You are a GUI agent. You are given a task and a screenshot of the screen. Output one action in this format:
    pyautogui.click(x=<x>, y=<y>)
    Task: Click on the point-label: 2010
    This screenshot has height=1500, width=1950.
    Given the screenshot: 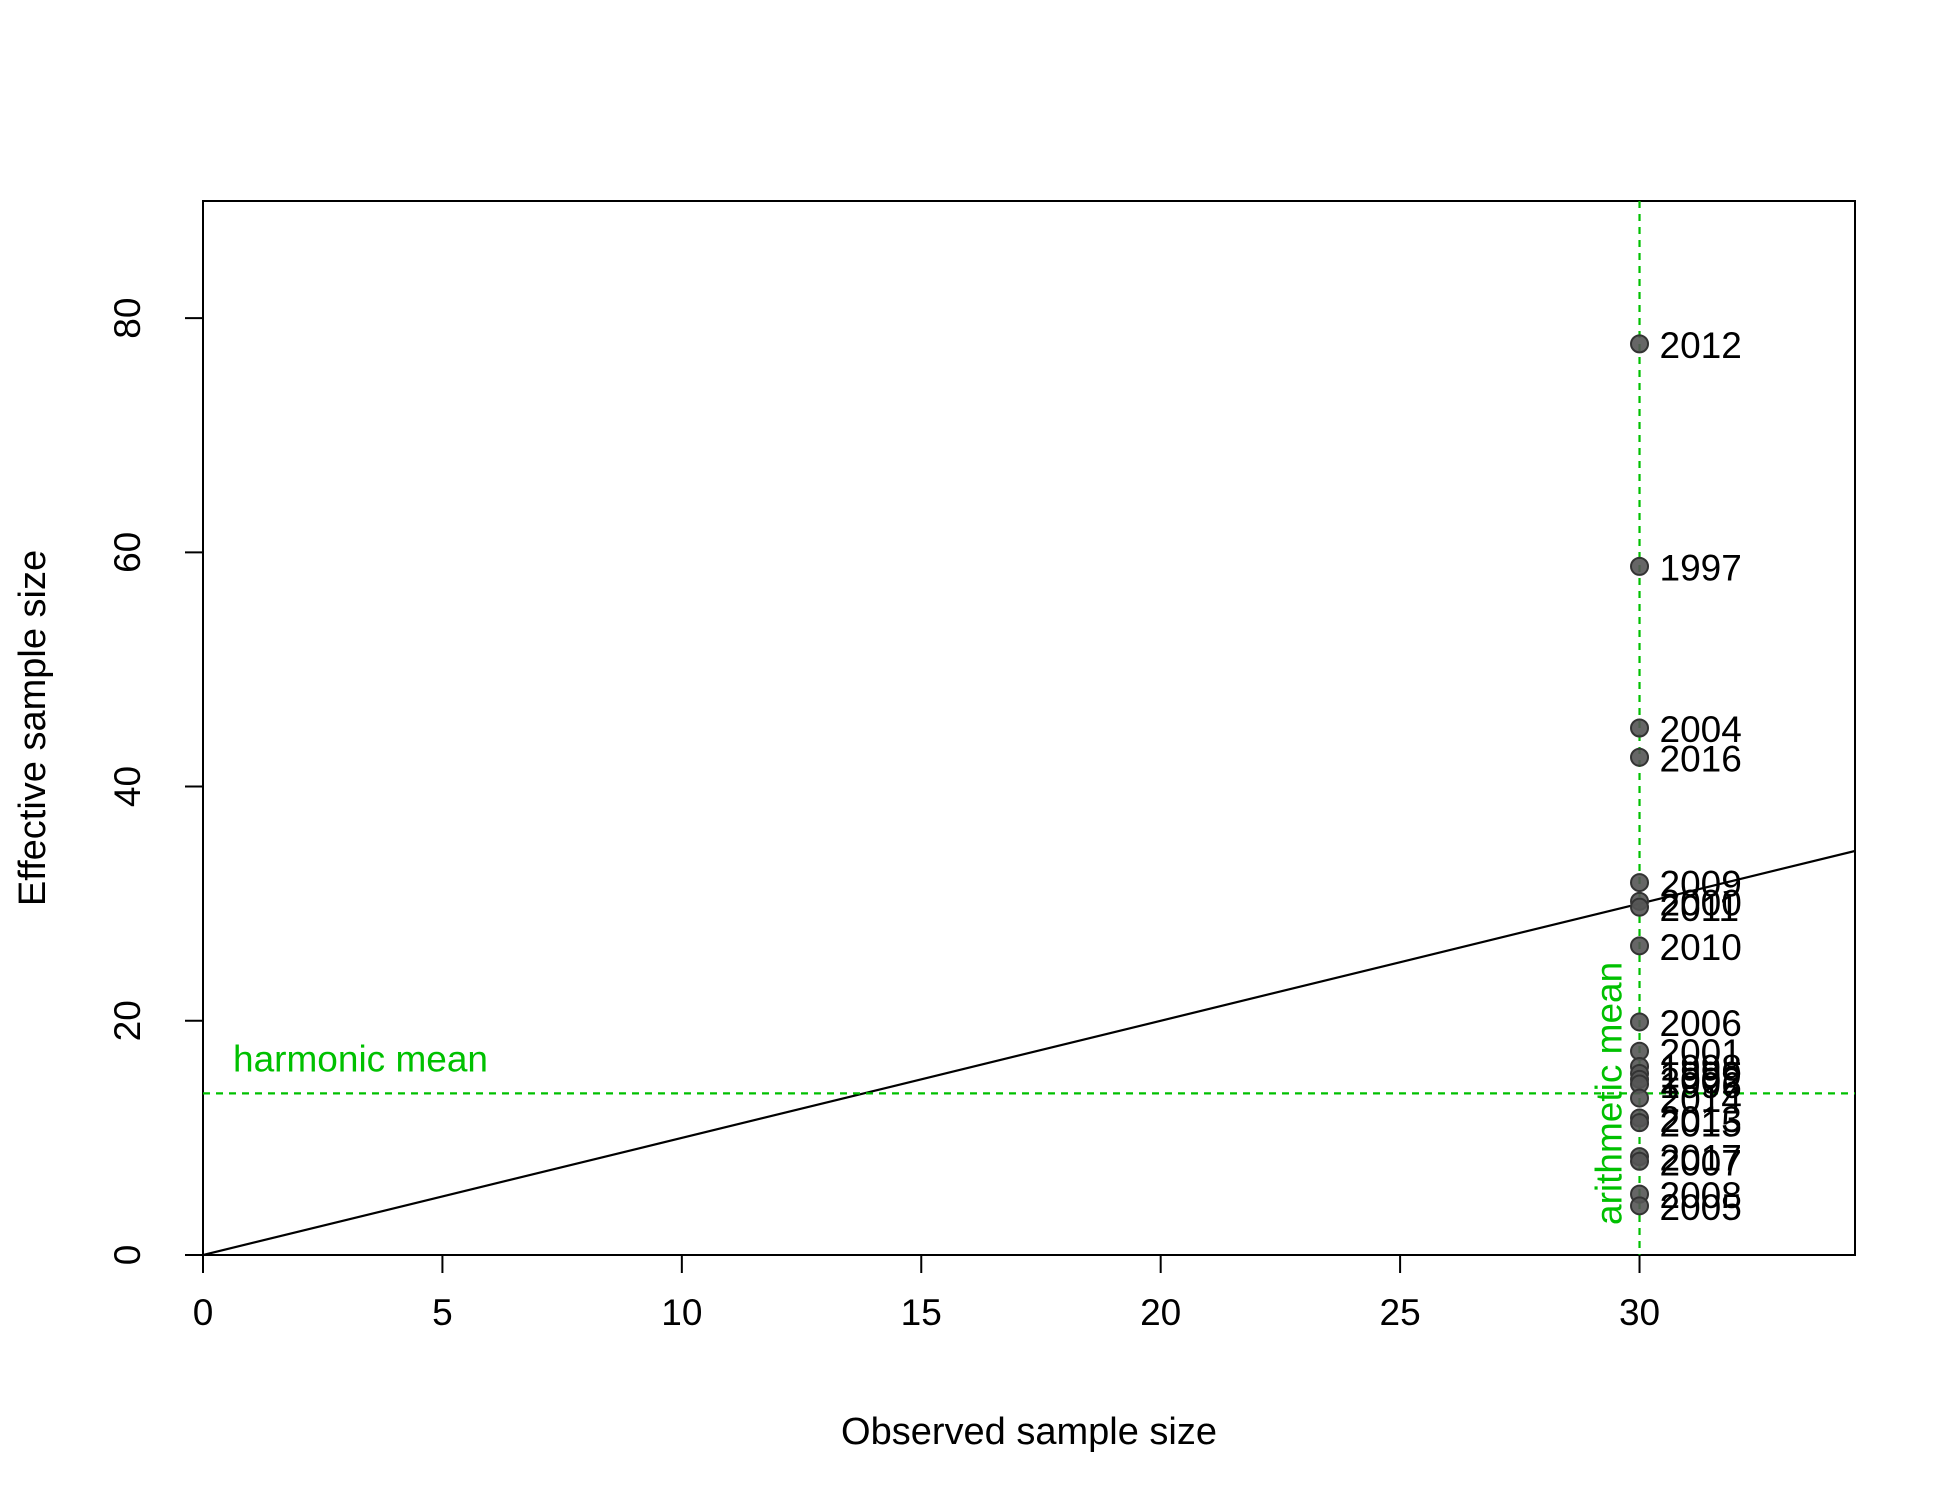 What is the action you would take?
    pyautogui.click(x=1701, y=947)
    